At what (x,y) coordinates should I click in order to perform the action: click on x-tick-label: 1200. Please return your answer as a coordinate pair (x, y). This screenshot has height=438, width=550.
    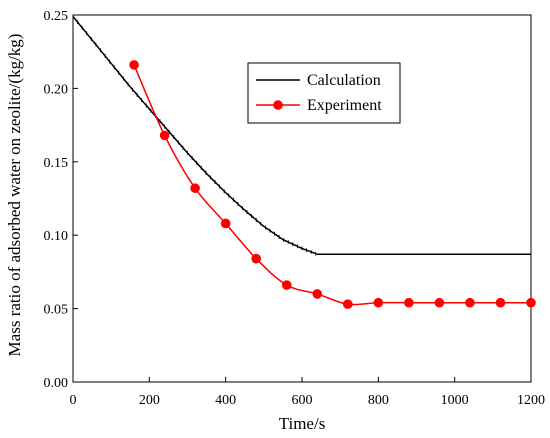
    Looking at the image, I should click on (531, 400).